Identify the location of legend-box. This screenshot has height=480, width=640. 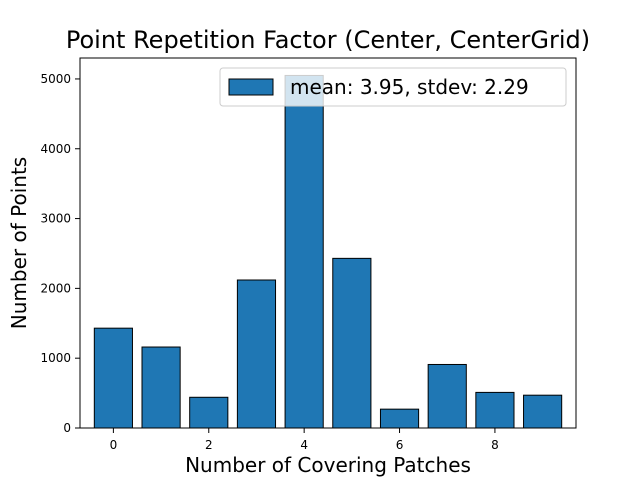
(393, 87).